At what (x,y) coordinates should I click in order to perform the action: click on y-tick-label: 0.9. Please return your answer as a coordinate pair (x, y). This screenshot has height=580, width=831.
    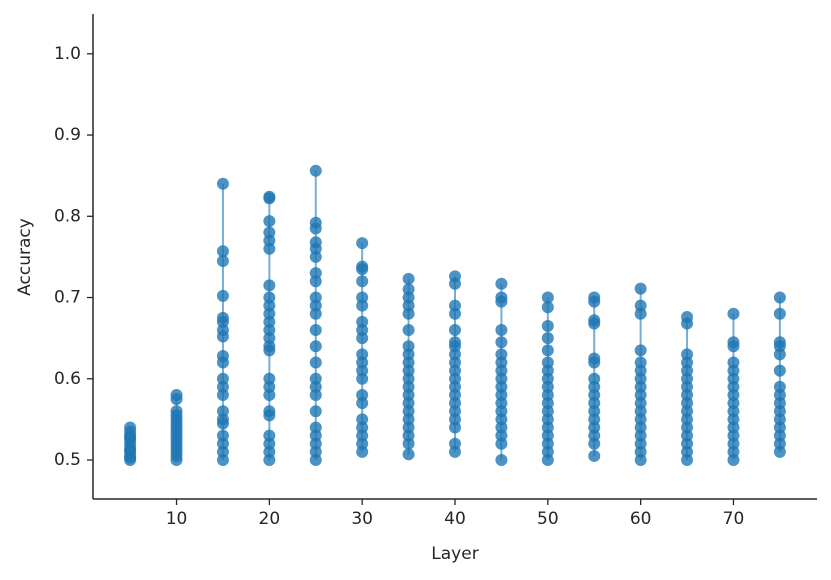
    Looking at the image, I should click on (67, 135).